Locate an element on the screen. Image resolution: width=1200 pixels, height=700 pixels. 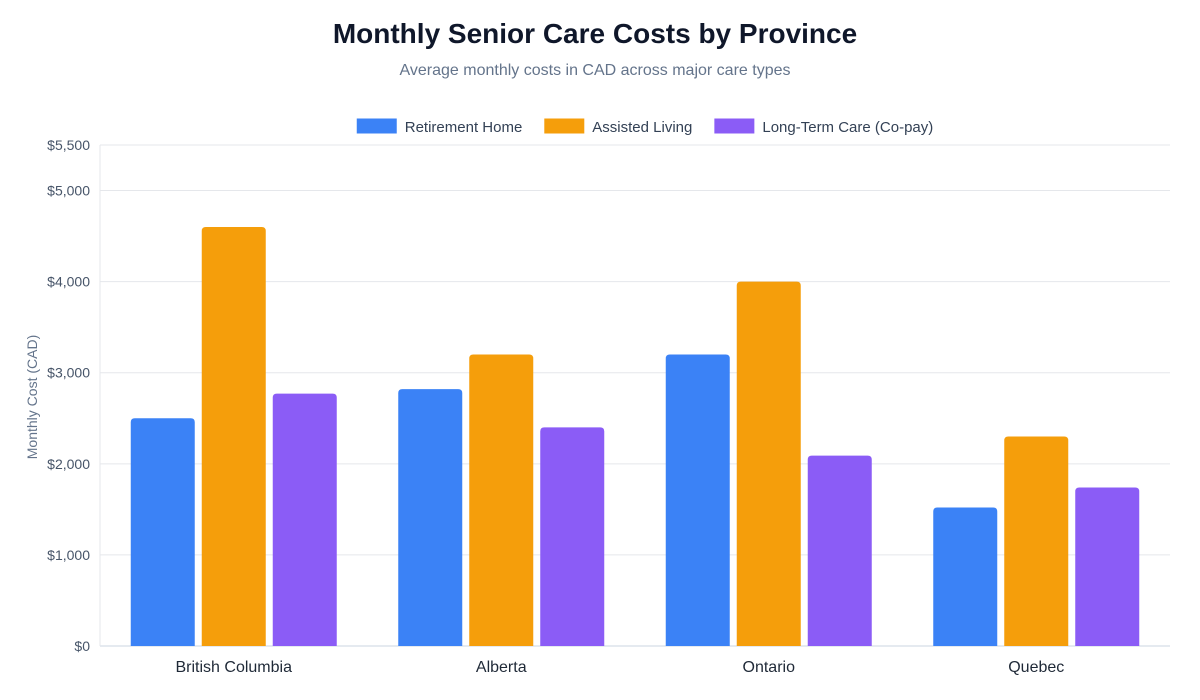
x-tick-label: Quebec is located at coordinates (1036, 667).